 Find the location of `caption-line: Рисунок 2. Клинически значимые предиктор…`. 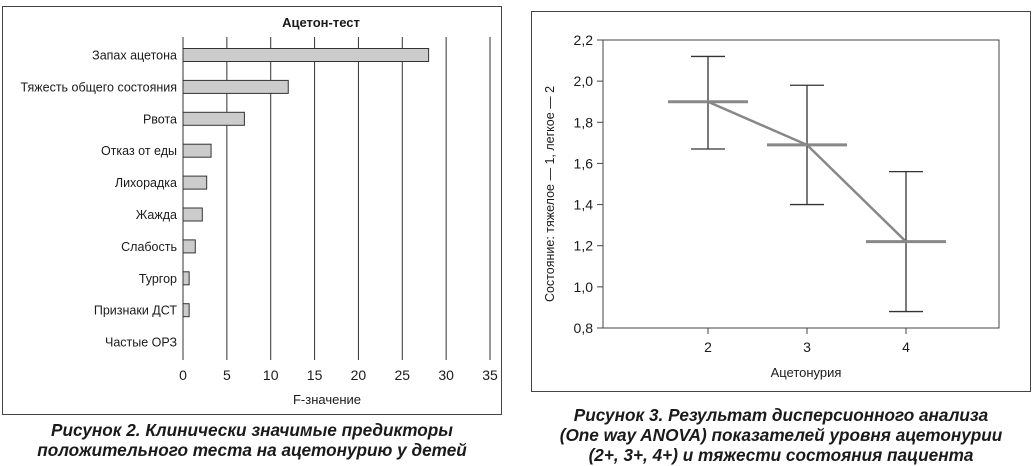

caption-line: Рисунок 2. Клинически значимые предиктор… is located at coordinates (252, 430).